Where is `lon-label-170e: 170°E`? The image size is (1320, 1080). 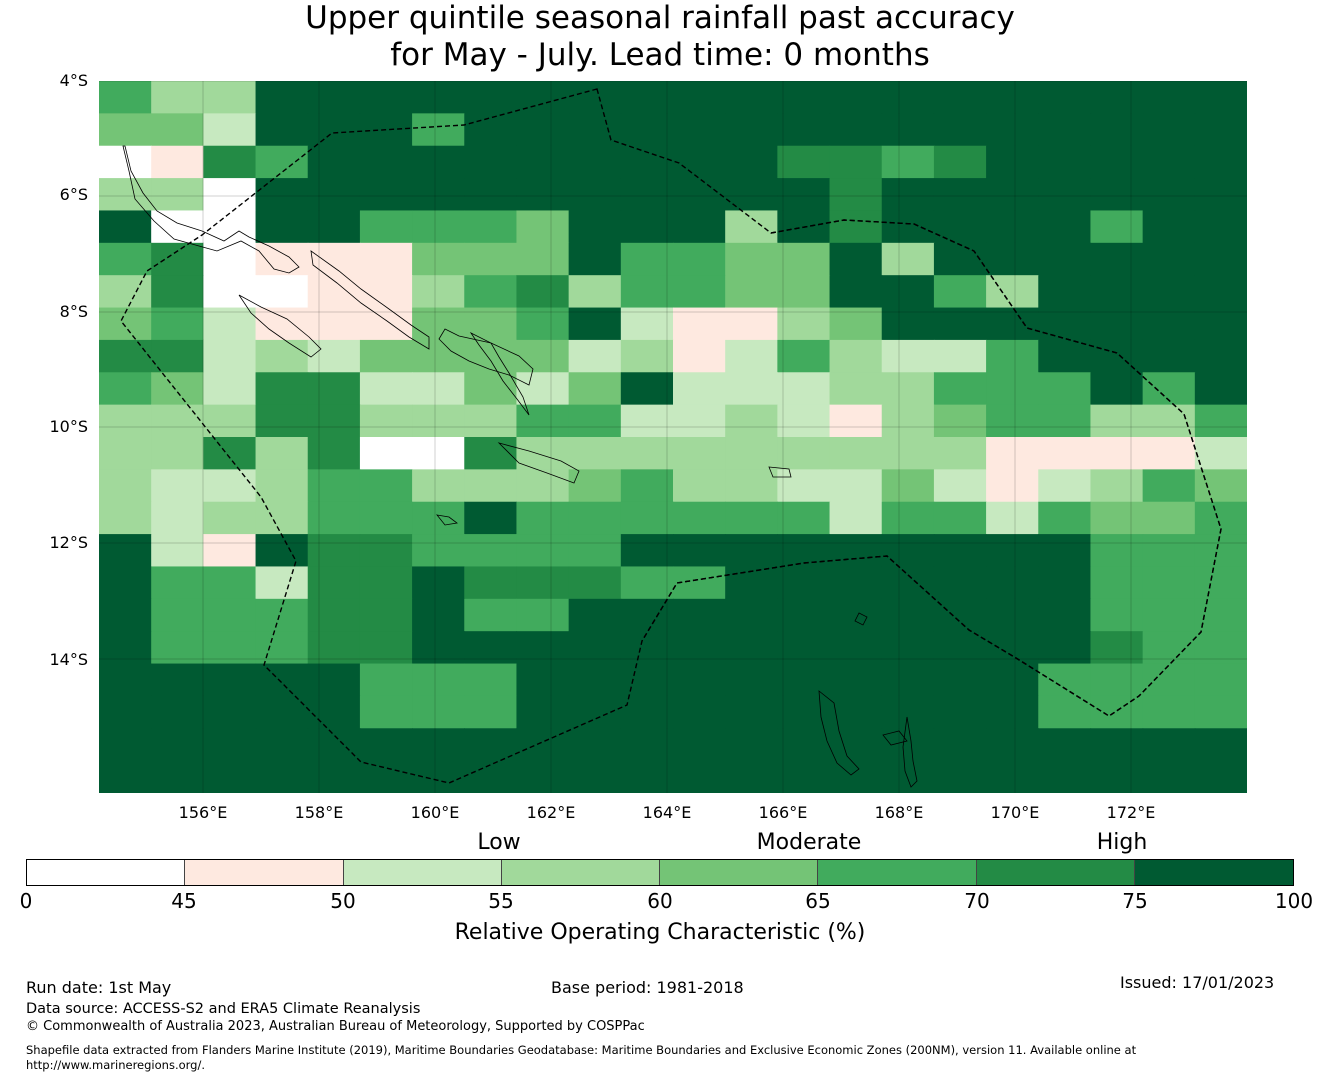
lon-label-170e: 170°E is located at coordinates (1015, 812).